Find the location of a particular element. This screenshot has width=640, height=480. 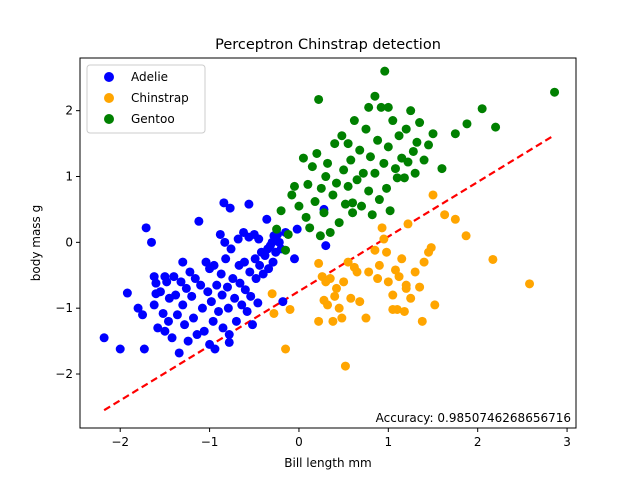

y-tick-label-4: 2 is located at coordinates (69, 111).